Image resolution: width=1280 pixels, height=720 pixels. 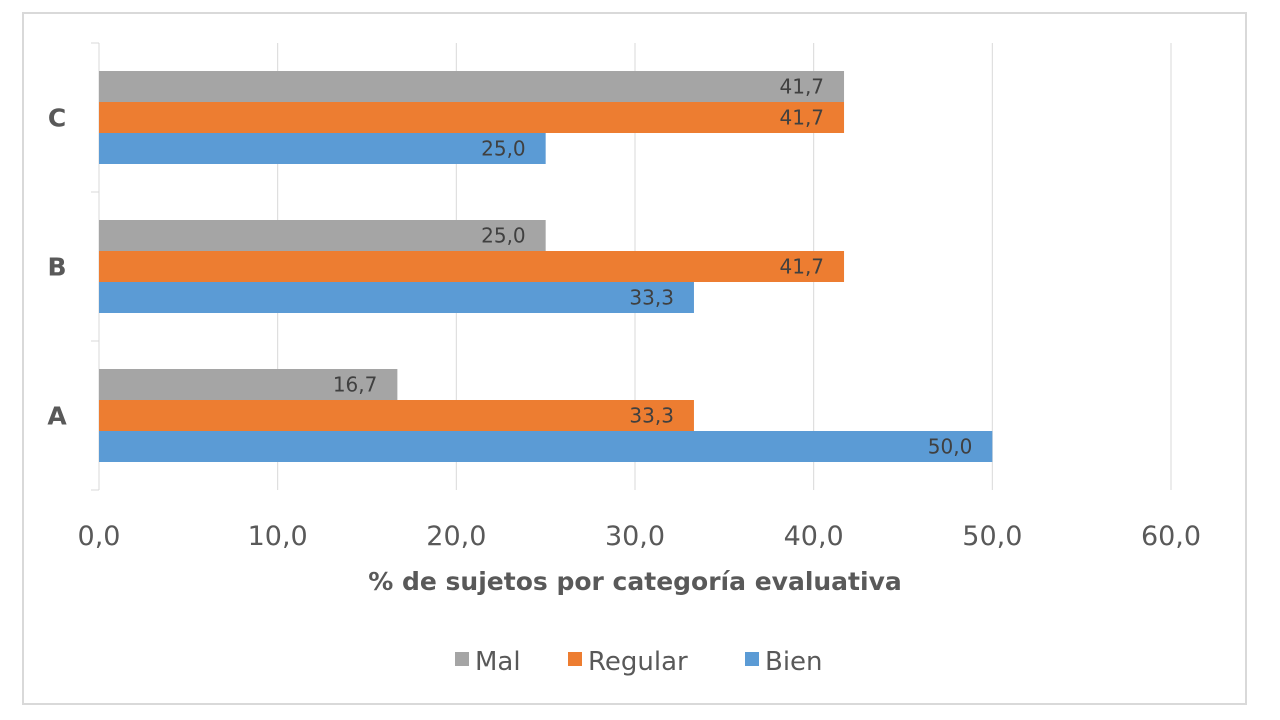 What do you see at coordinates (355, 385) in the screenshot?
I see `data-label: 16,7` at bounding box center [355, 385].